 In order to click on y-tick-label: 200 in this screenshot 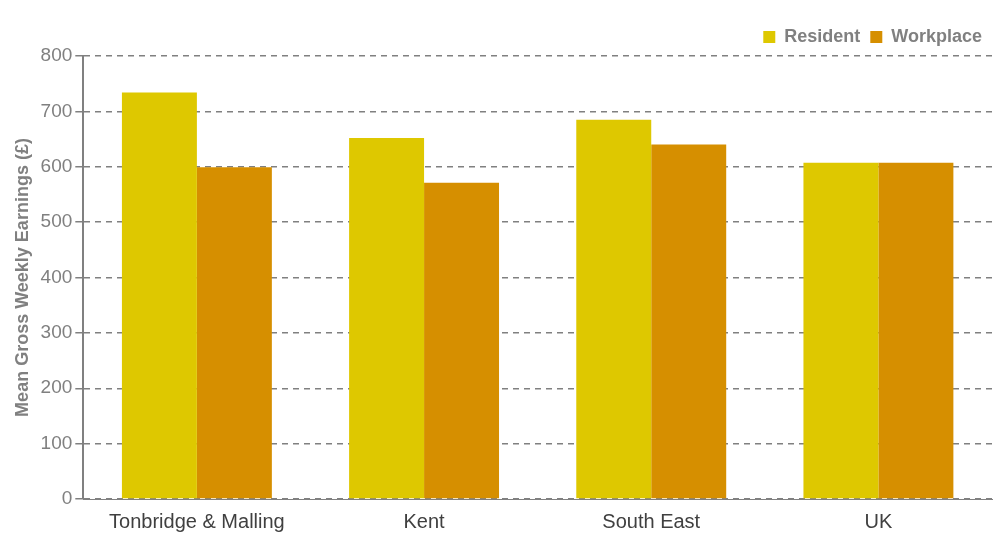, I will do `click(56, 387)`.